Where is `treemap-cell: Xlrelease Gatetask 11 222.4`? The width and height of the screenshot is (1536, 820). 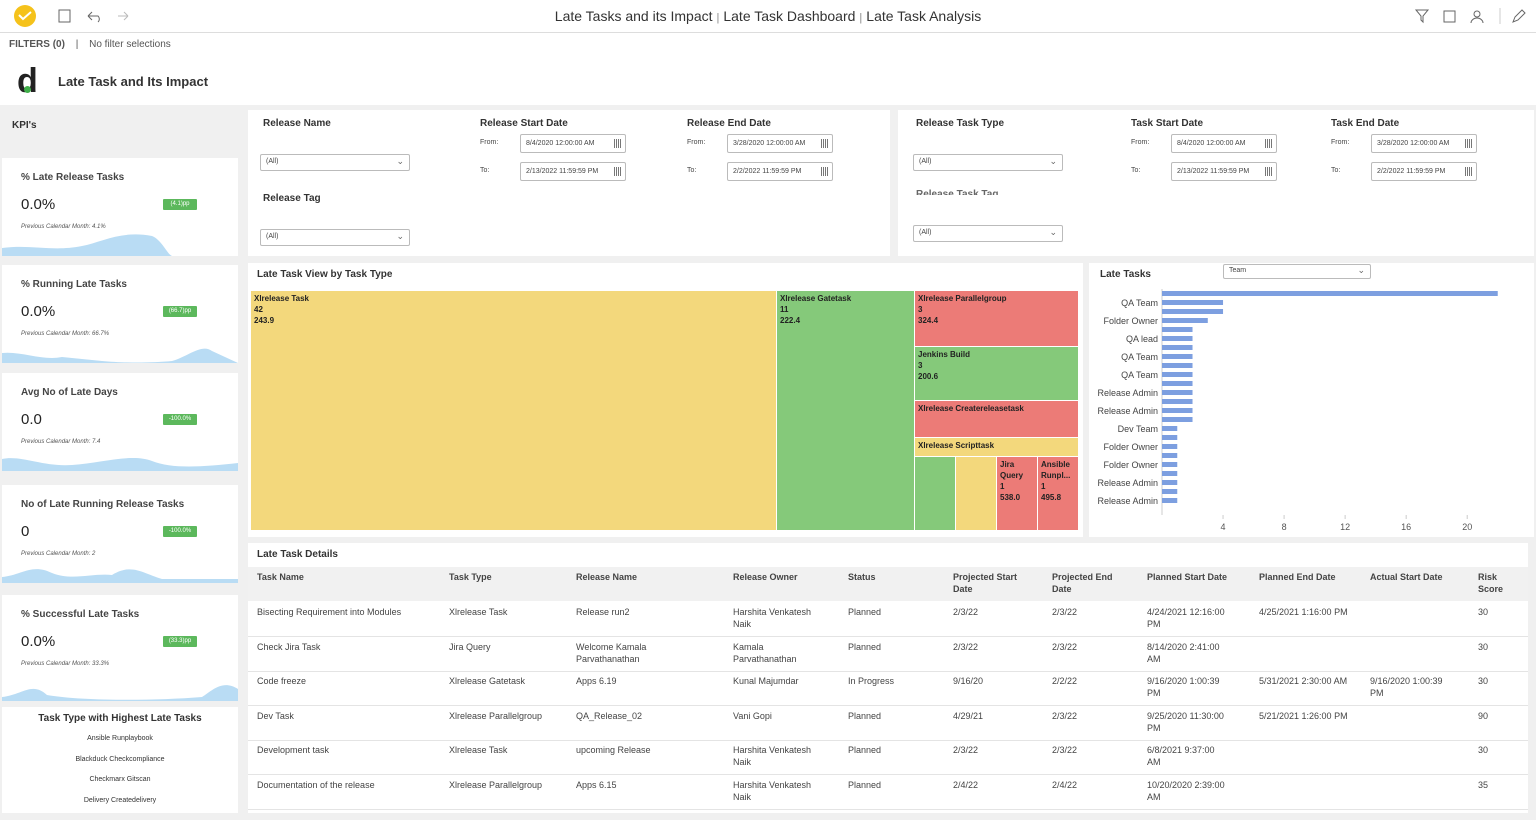 treemap-cell: Xlrelease Gatetask 11 222.4 is located at coordinates (845, 410).